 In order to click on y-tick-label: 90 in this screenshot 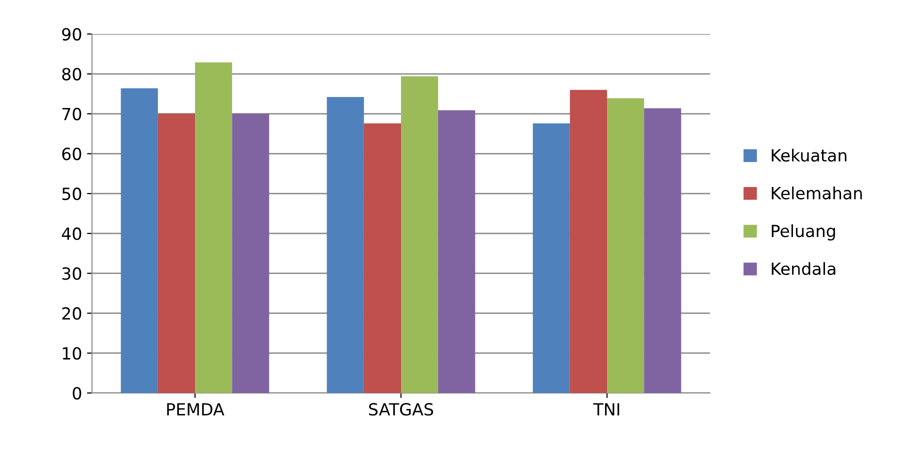, I will do `click(72, 34)`.